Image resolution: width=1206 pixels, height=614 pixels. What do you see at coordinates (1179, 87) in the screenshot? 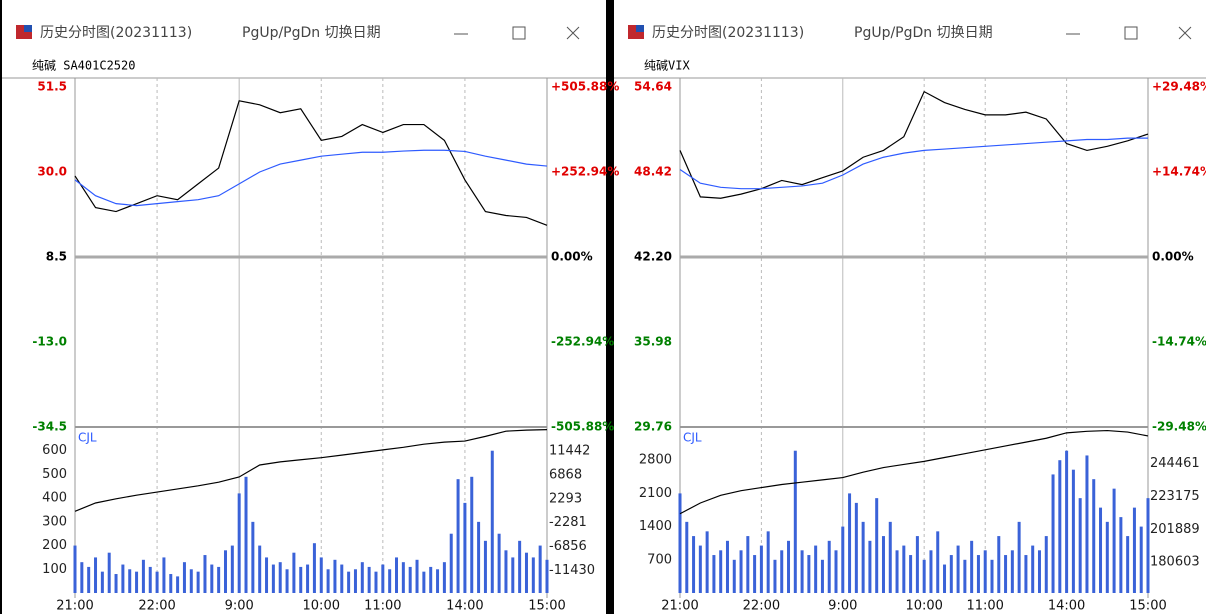
I see `y2-tick-label: +29.48%` at bounding box center [1179, 87].